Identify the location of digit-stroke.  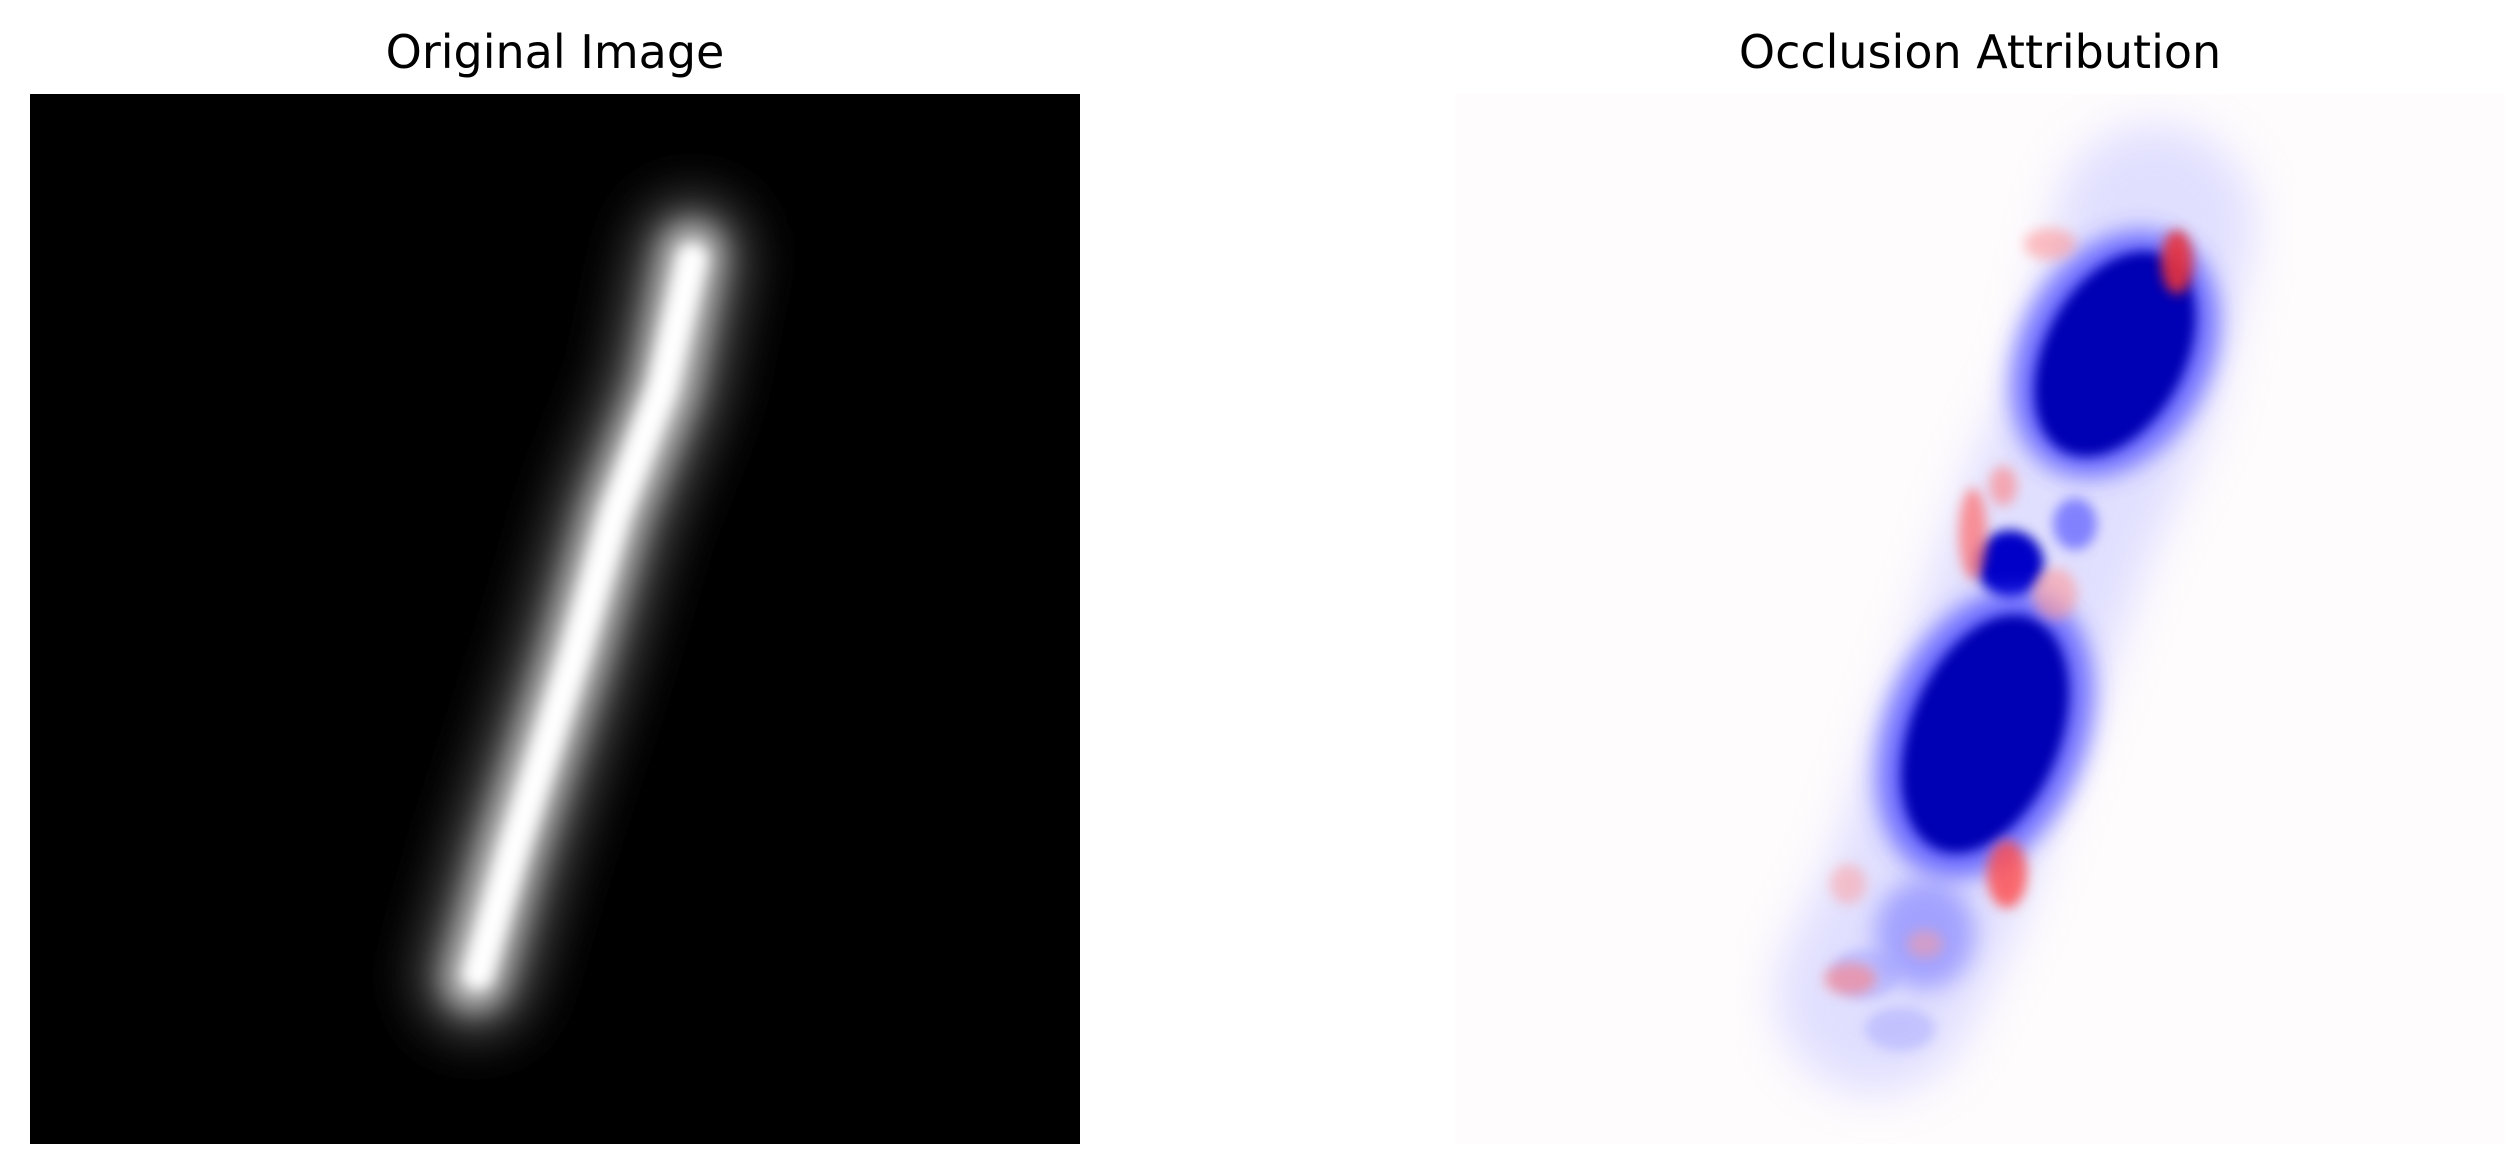
(583, 616).